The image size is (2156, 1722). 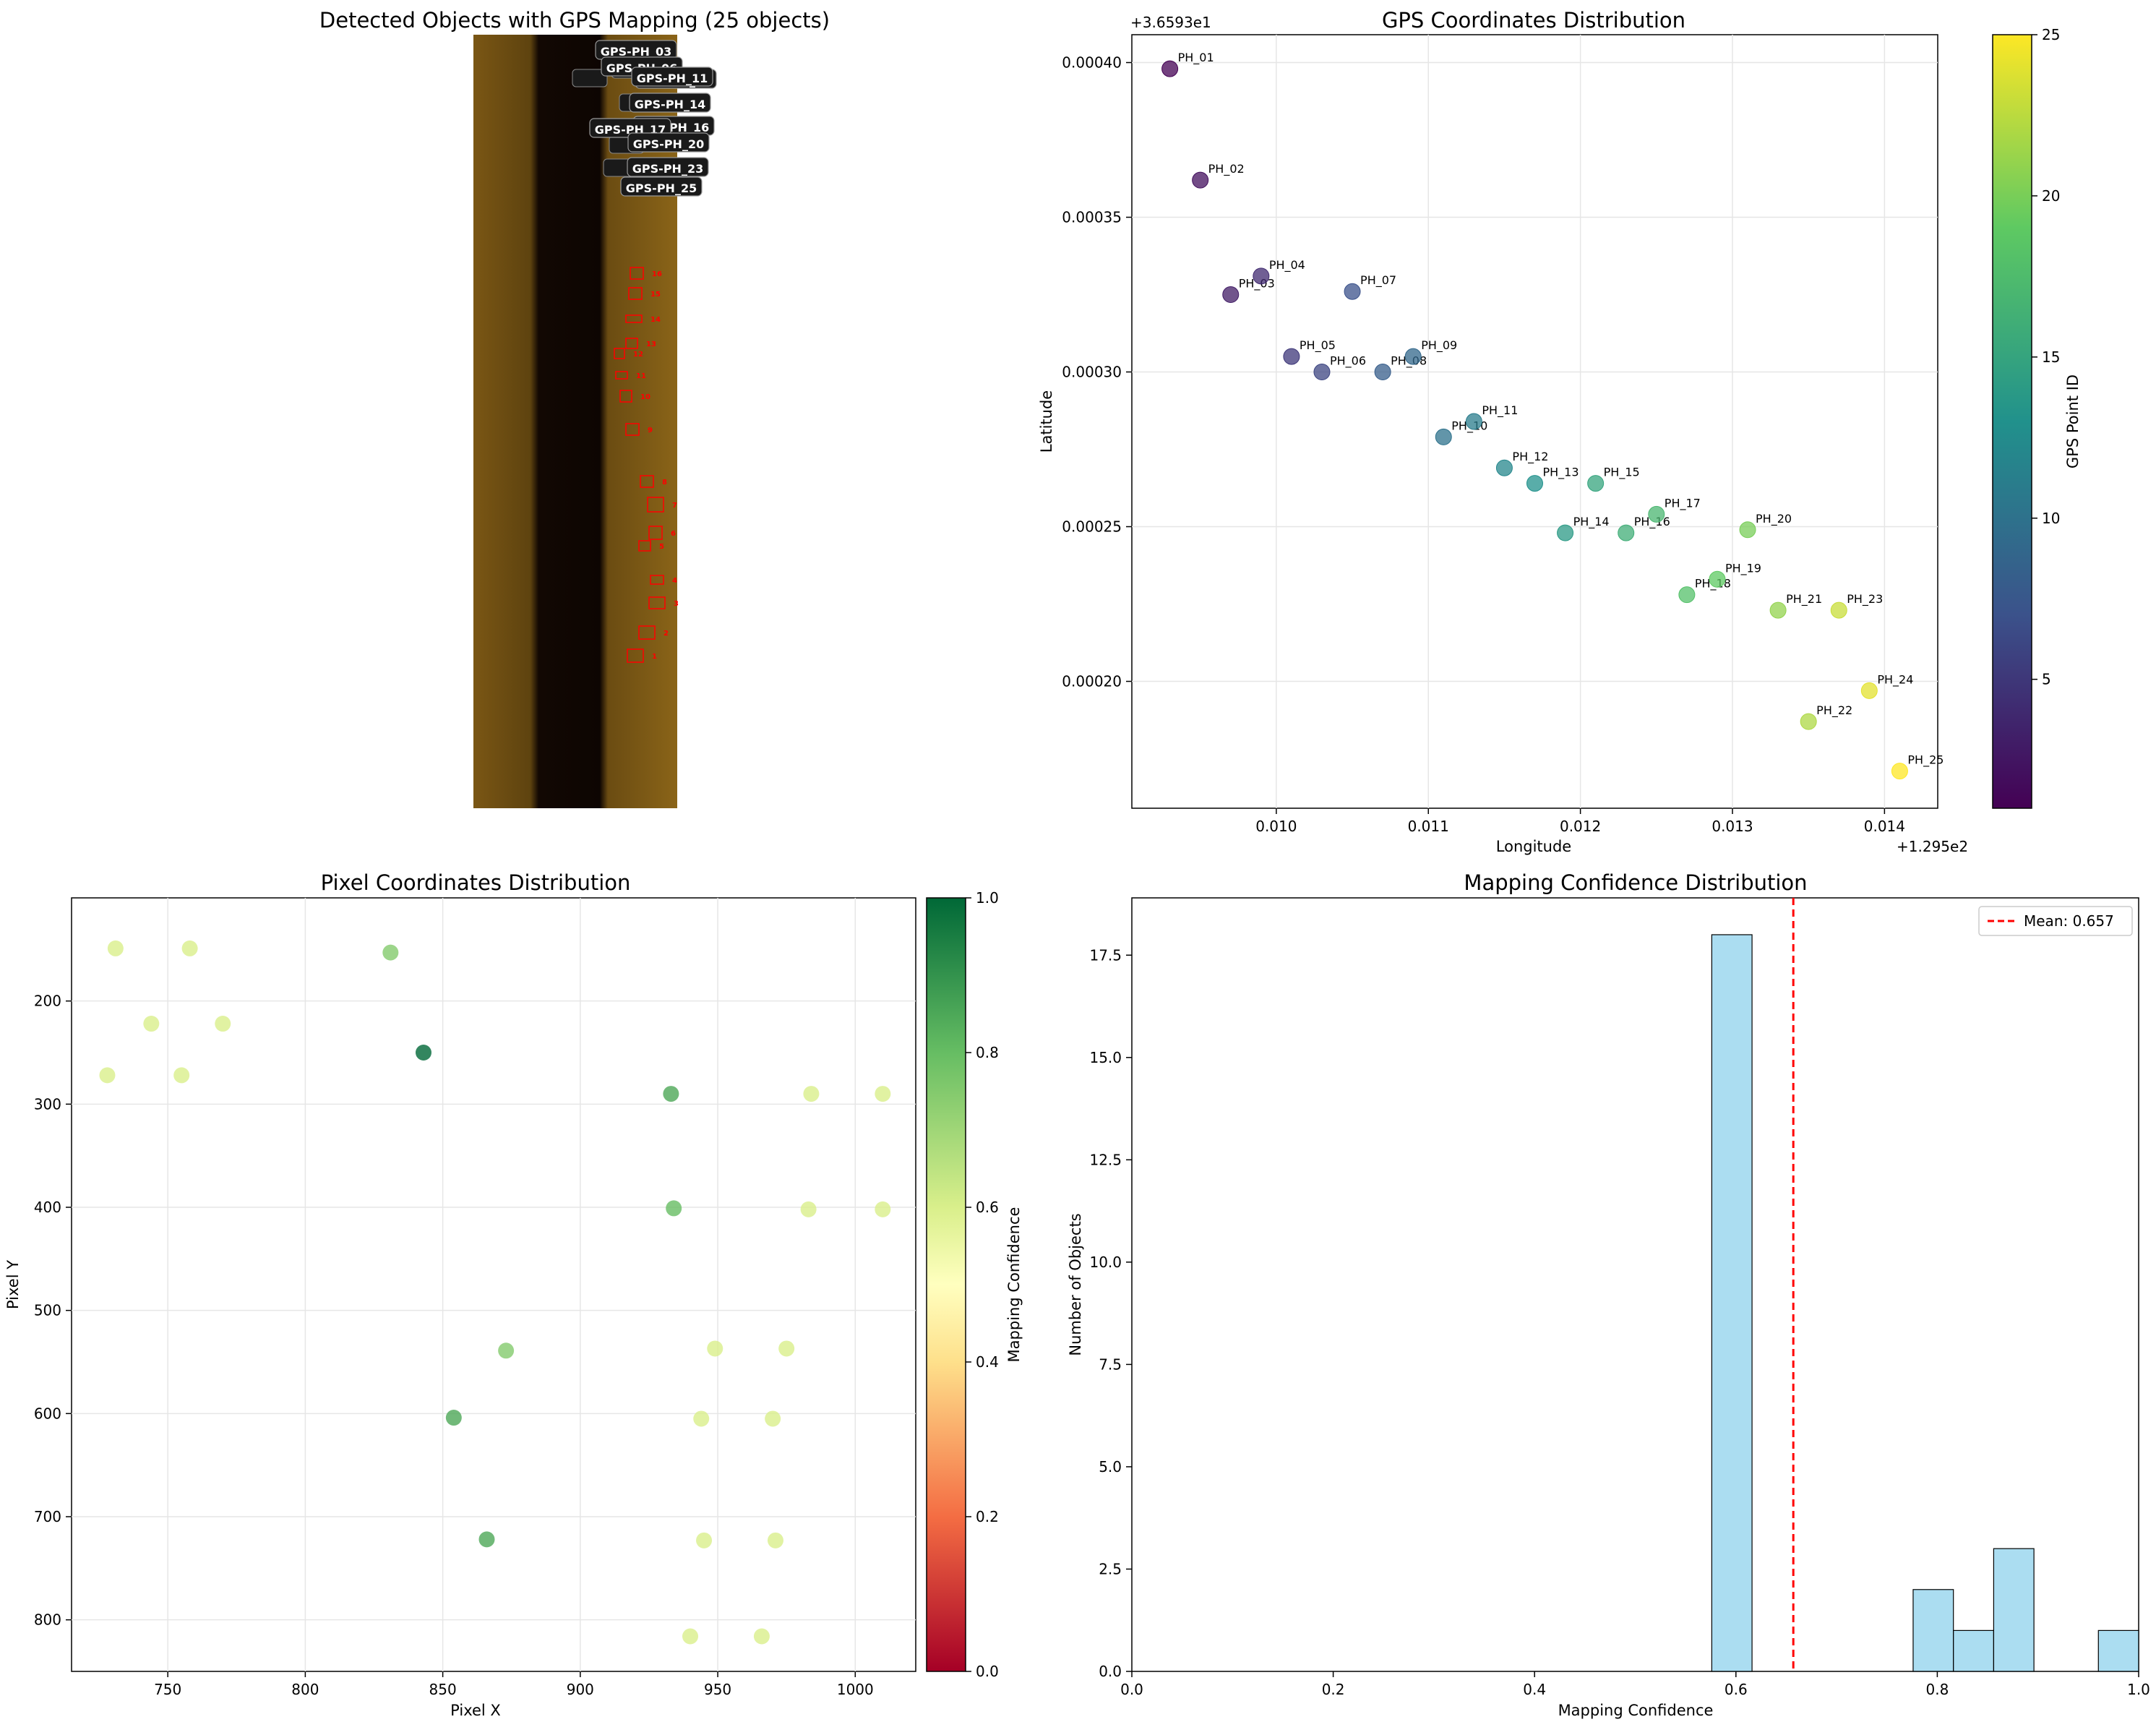 I want to click on detection-box-label: 16, so click(x=657, y=274).